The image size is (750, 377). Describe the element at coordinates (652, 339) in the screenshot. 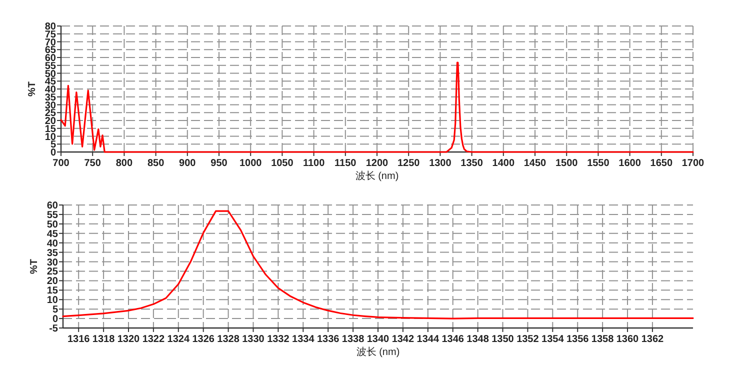

I see `x-tick-label: 1362` at that location.